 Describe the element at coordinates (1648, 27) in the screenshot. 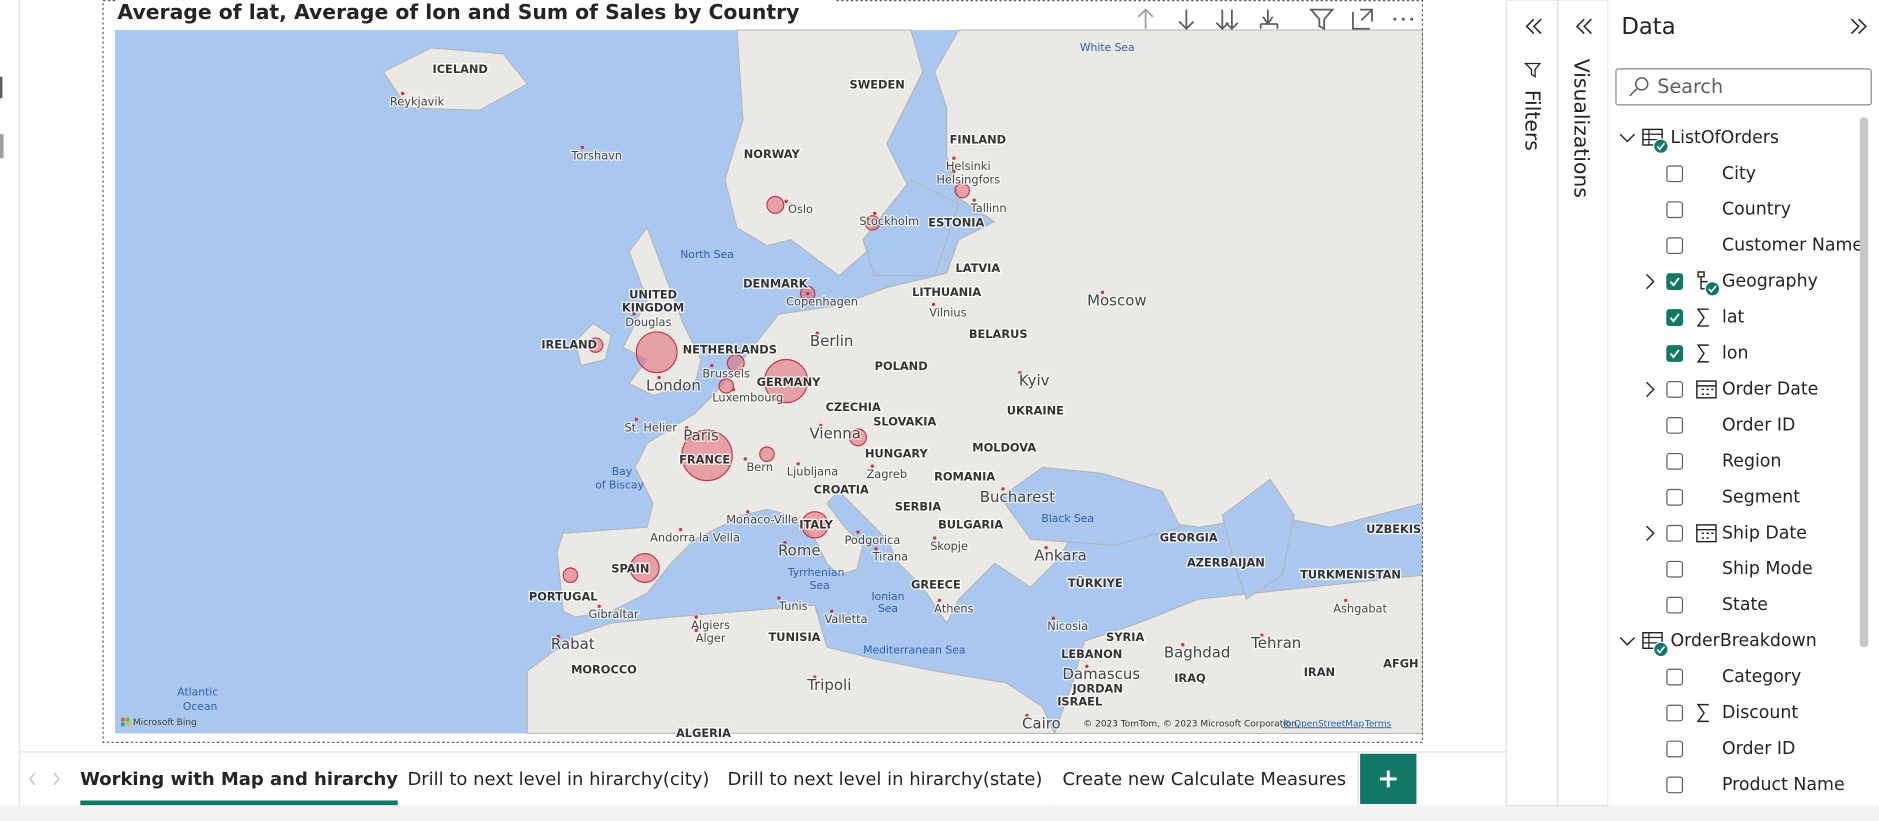

I see `data-title: Data` at that location.